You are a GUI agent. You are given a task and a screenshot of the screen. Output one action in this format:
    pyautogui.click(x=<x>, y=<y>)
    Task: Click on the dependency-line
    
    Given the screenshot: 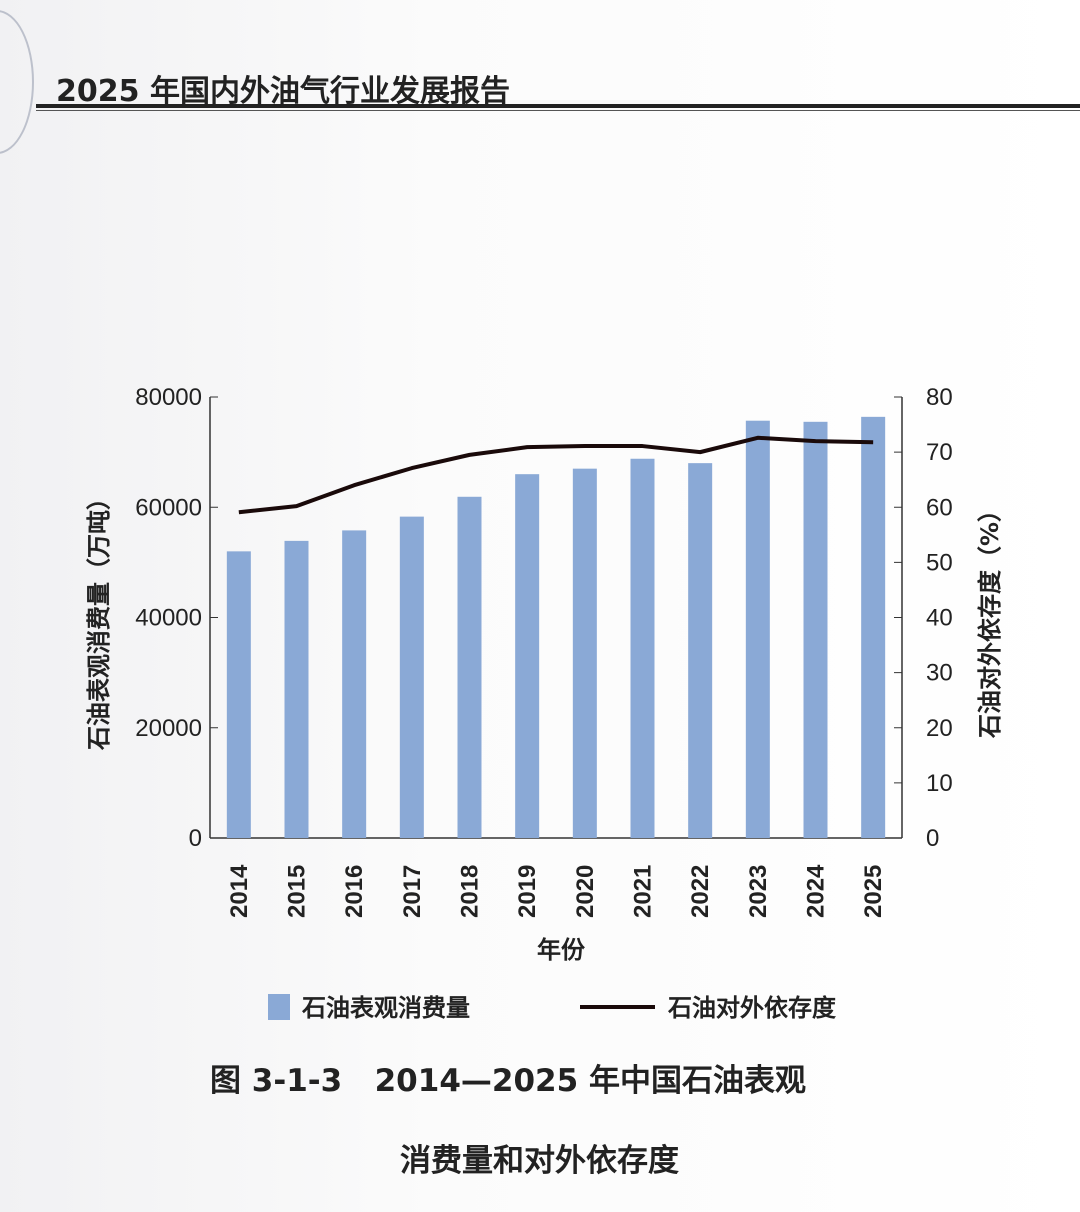 What is the action you would take?
    pyautogui.click(x=556, y=475)
    